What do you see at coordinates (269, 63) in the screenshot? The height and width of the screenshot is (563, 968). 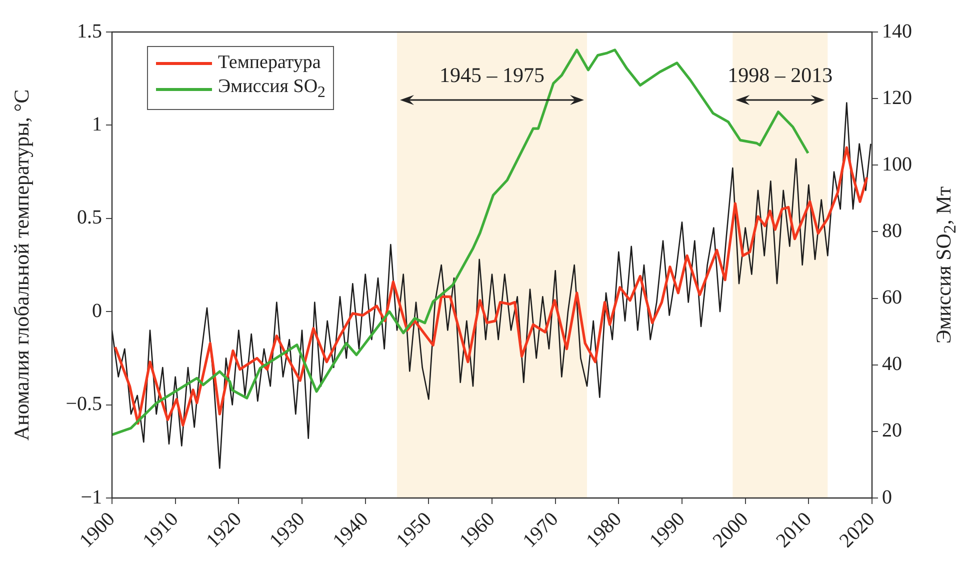 I see `legend-label: Температура` at bounding box center [269, 63].